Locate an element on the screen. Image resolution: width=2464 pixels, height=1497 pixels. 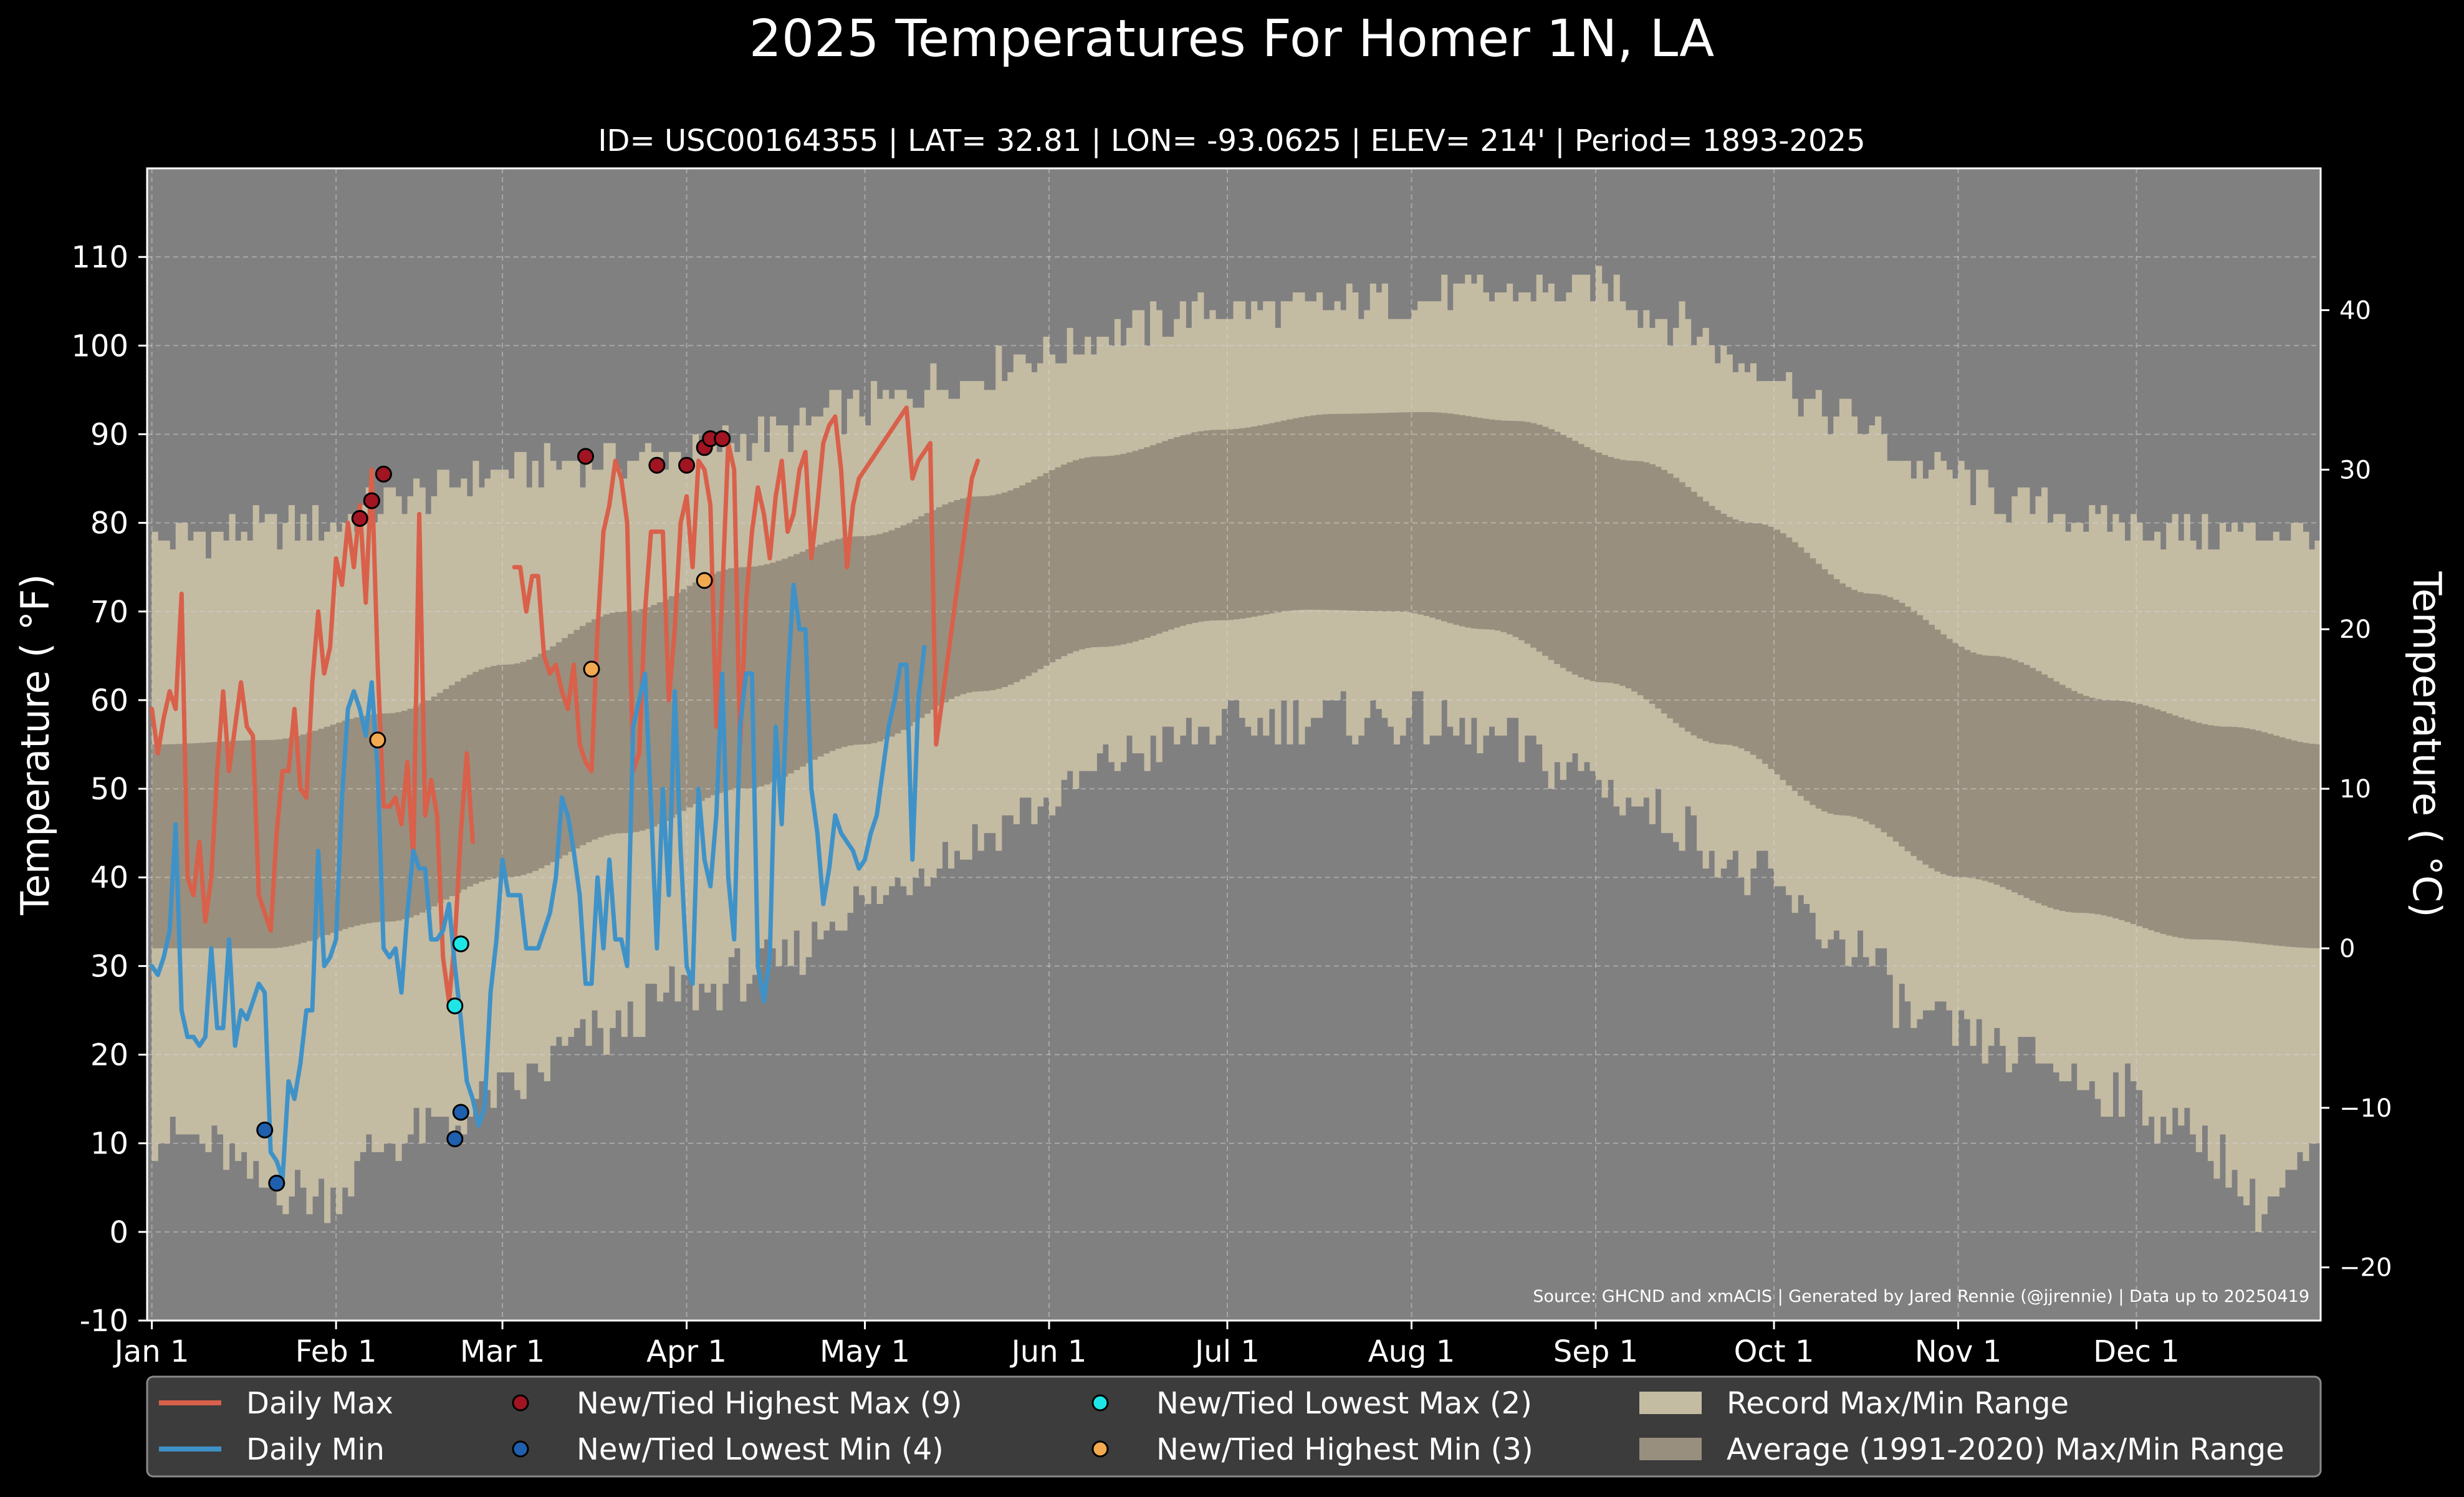
y-tick-label: -10 is located at coordinates (104, 1321).